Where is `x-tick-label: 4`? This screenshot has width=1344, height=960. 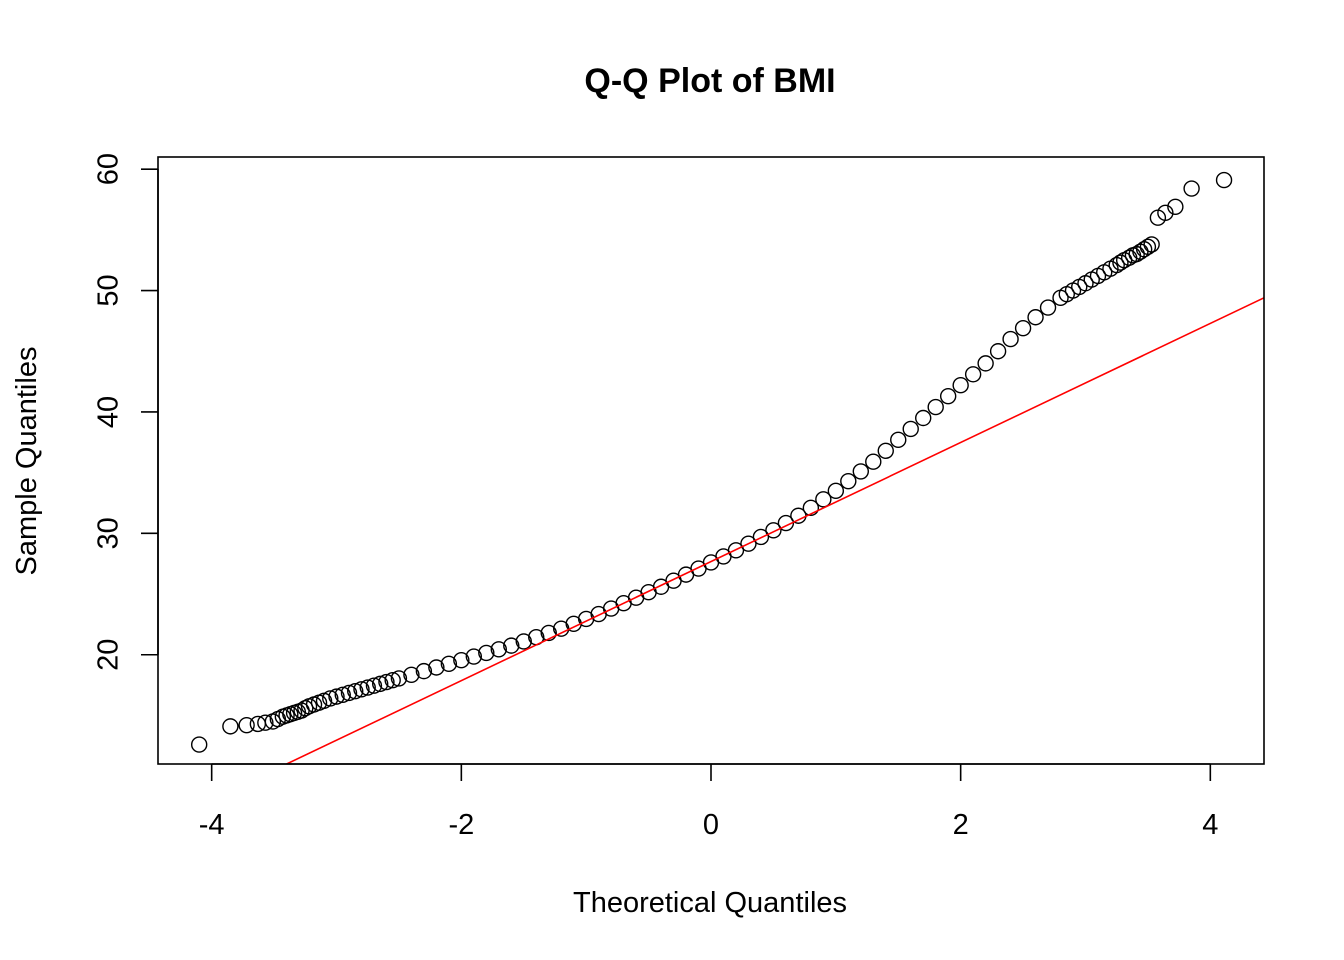 x-tick-label: 4 is located at coordinates (1210, 825).